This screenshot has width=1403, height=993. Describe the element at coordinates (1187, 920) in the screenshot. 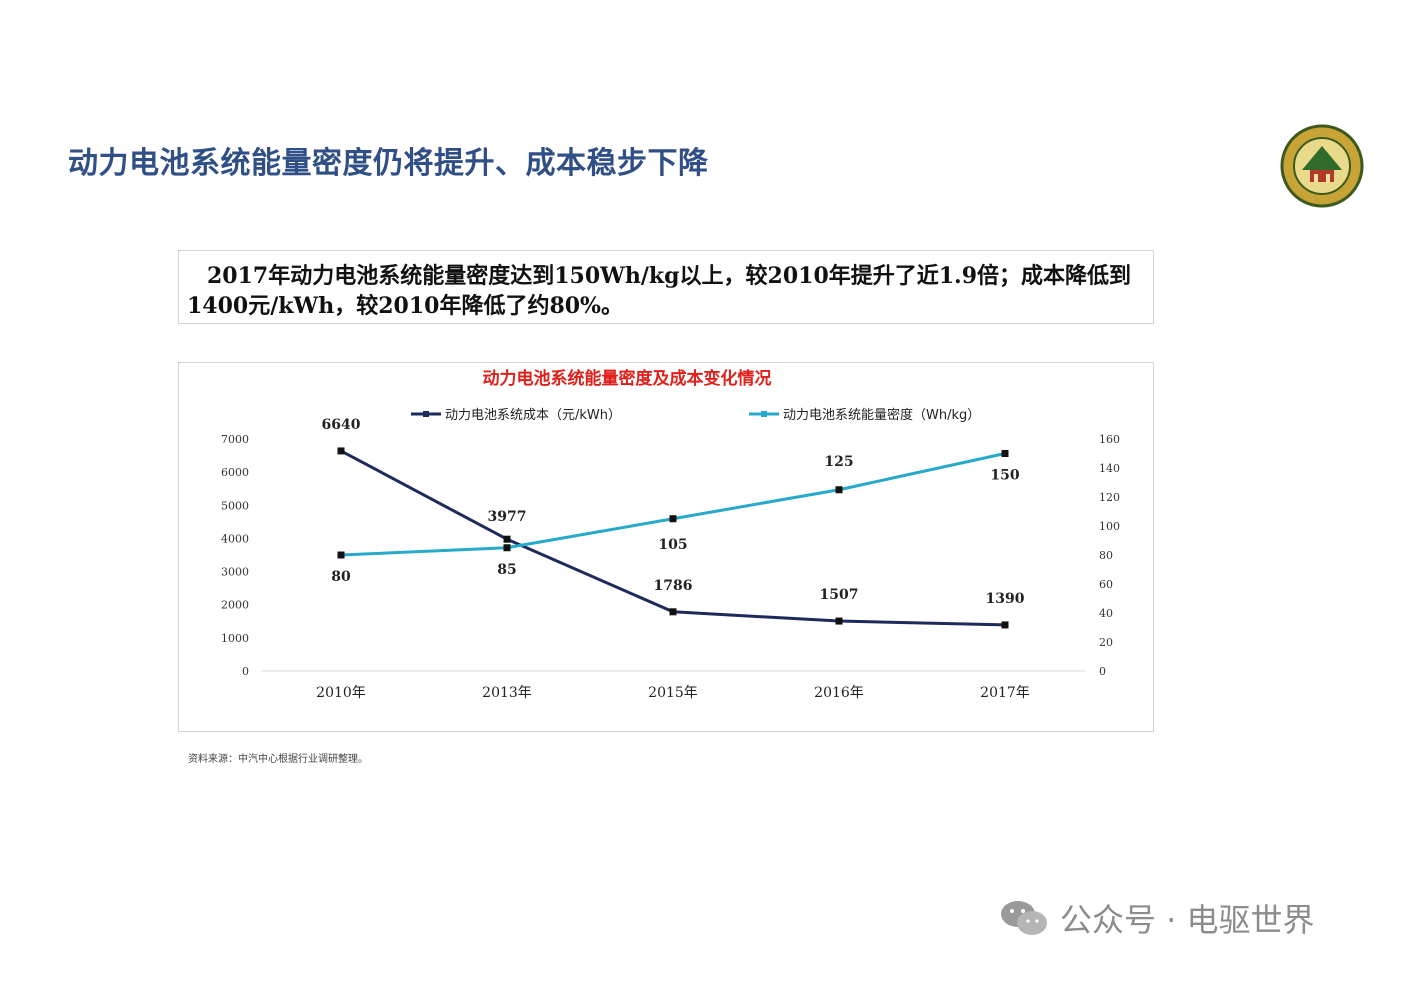

I see `watermark-text: 公众号 · 电驱世界` at that location.